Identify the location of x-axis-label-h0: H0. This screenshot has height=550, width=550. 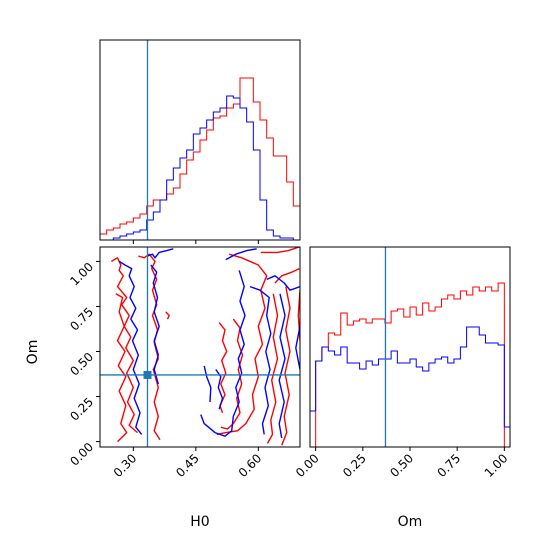
(199, 522).